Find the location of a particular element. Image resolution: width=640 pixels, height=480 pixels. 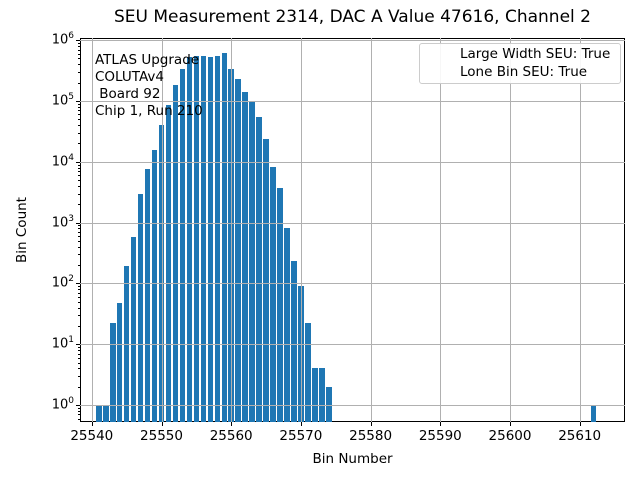

x-tick-label: 25580 is located at coordinates (371, 436).